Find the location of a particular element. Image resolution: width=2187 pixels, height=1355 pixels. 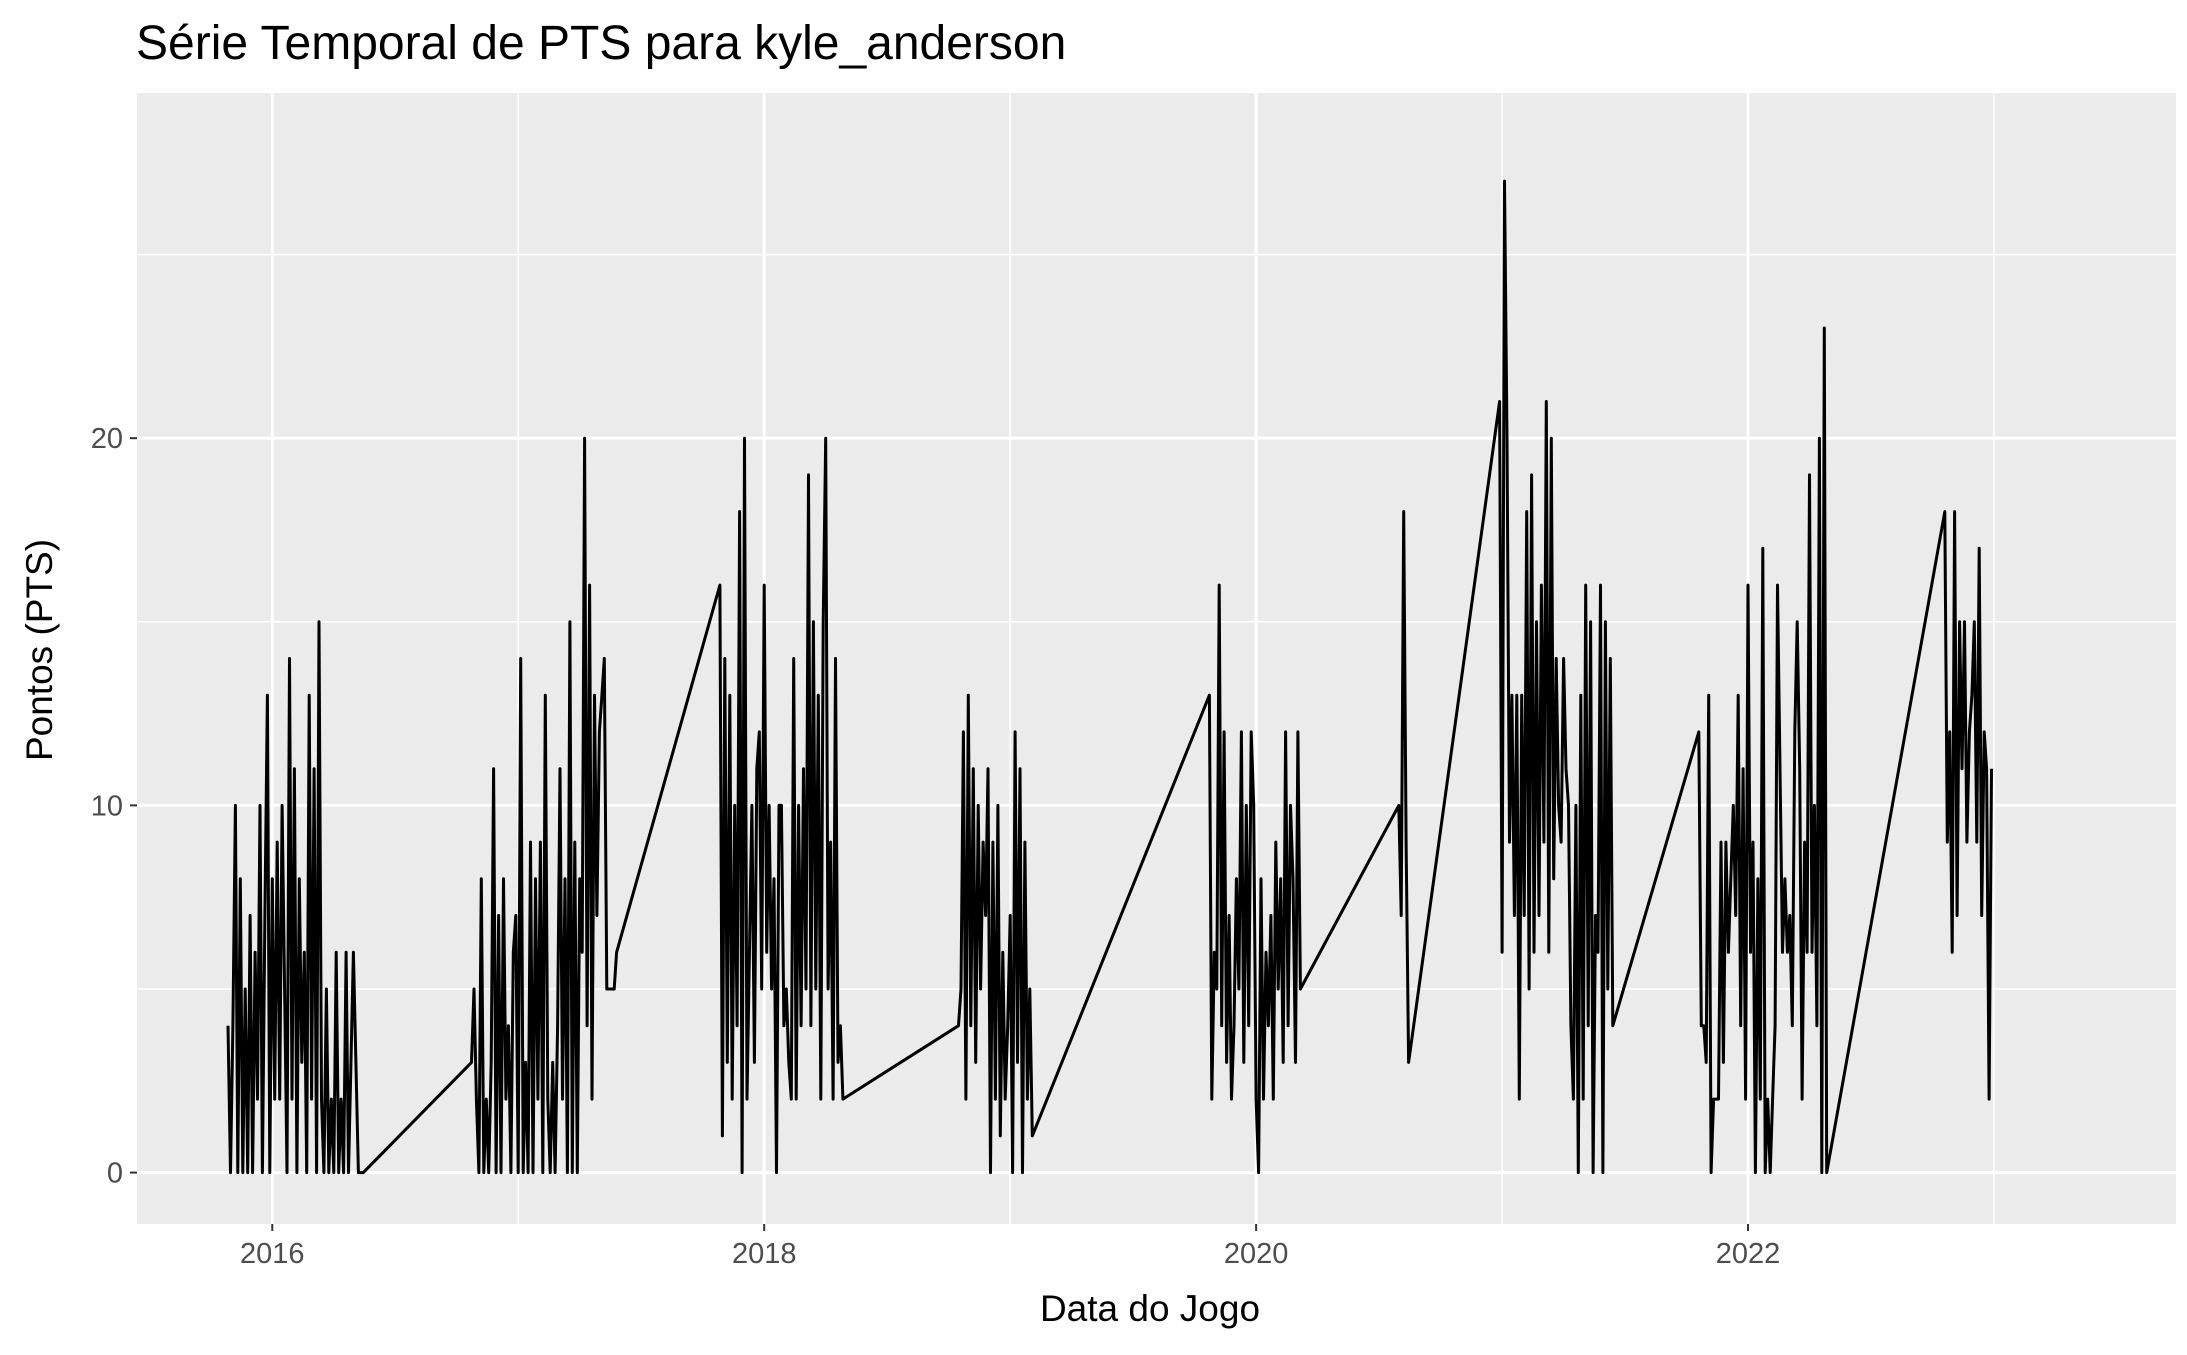

chart-title: Série Temporal de PTS para kyle_anderson is located at coordinates (601, 43).